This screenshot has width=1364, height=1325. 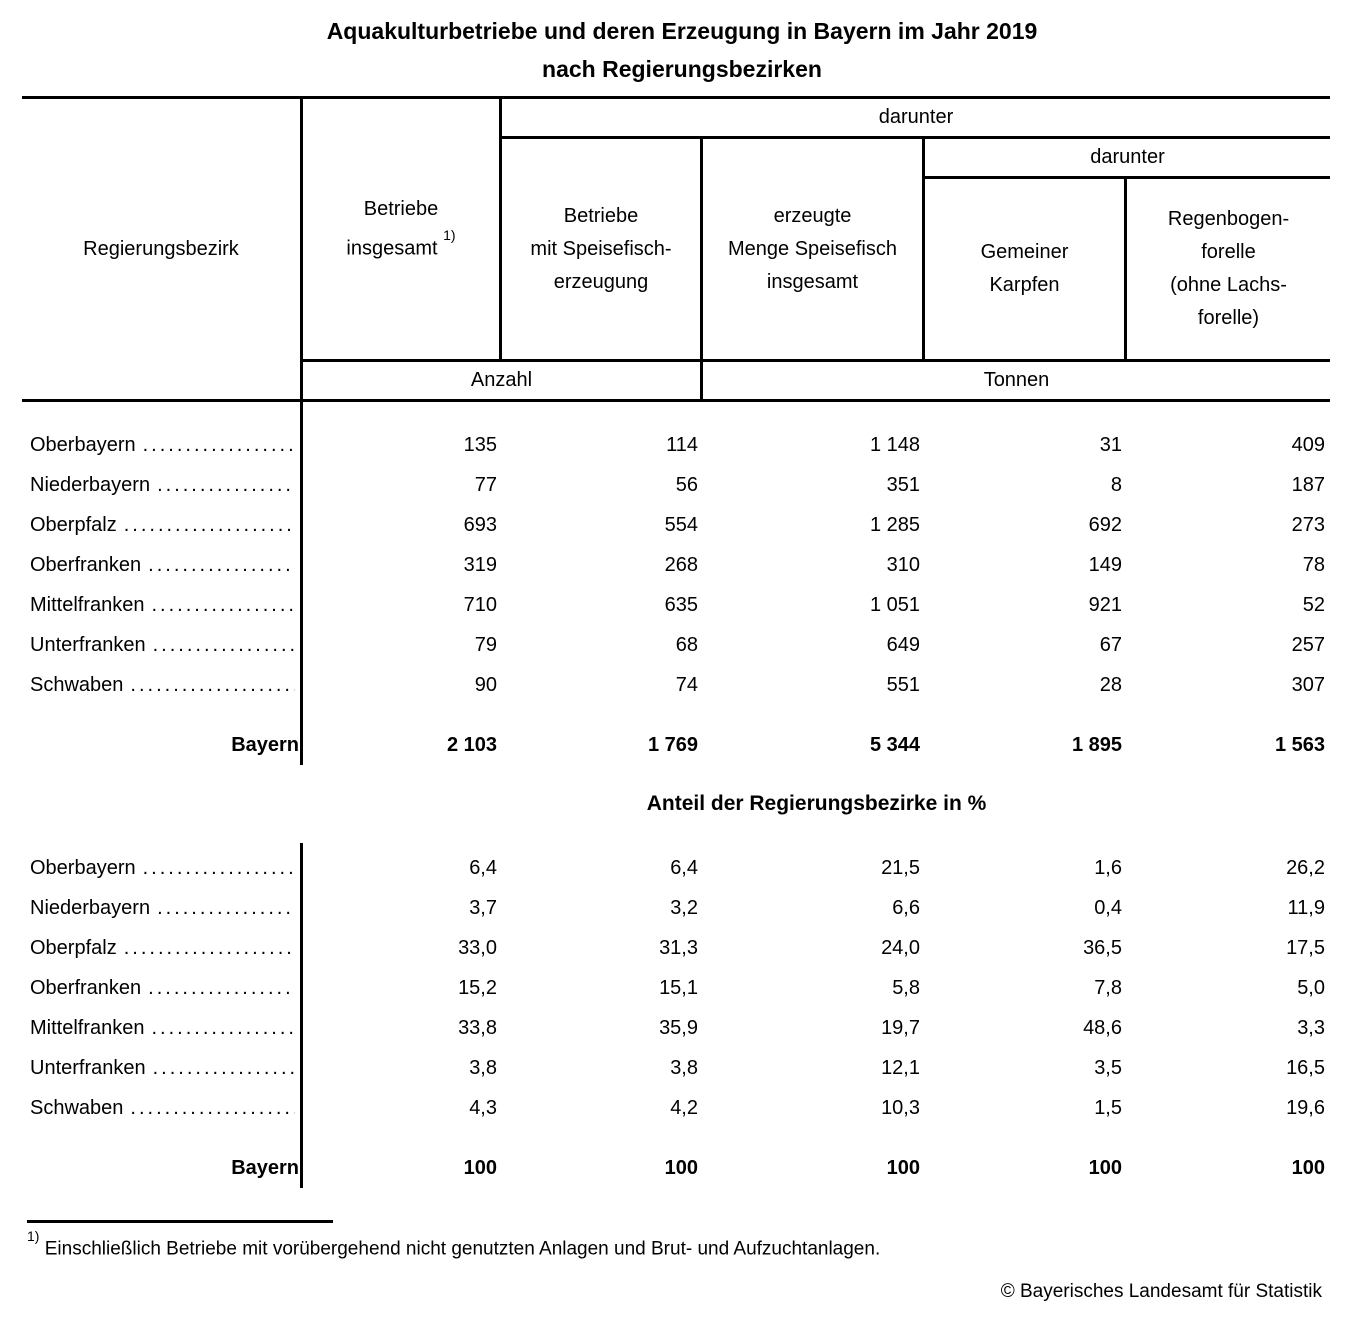 I want to click on pct-betriebe-speisefisch: 15,1, so click(x=678, y=987).